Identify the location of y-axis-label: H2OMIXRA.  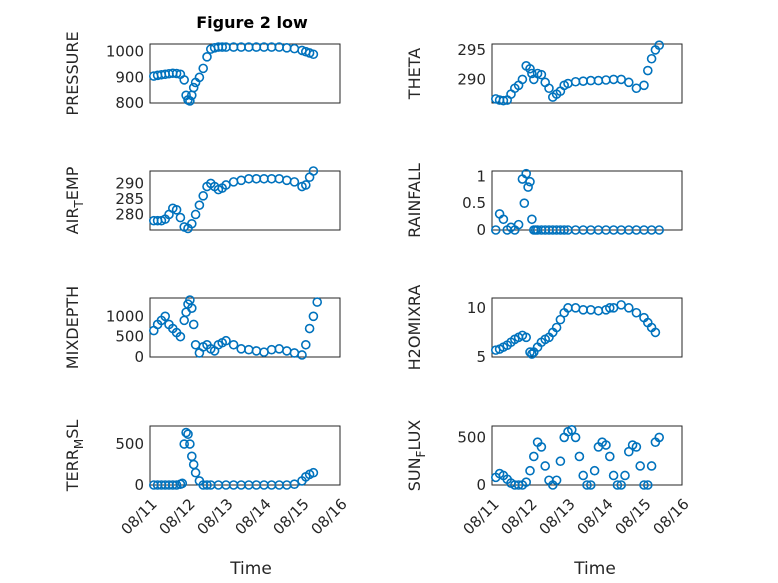
(414, 328).